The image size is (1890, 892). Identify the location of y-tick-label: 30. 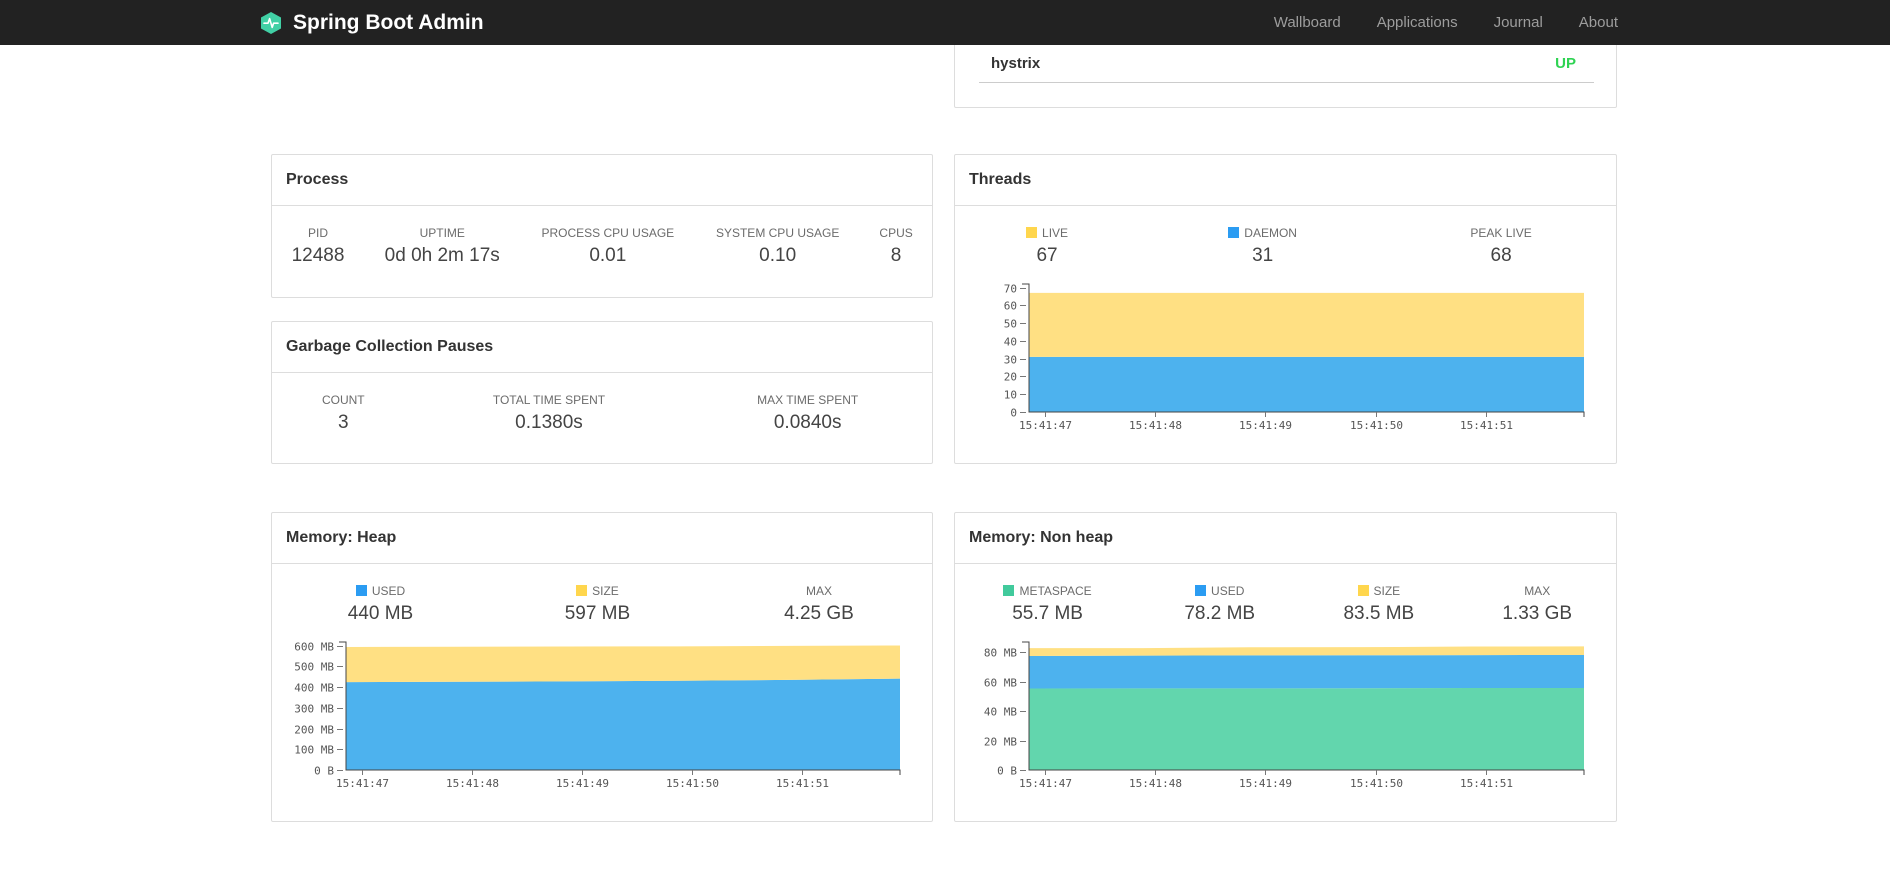
(1010, 360).